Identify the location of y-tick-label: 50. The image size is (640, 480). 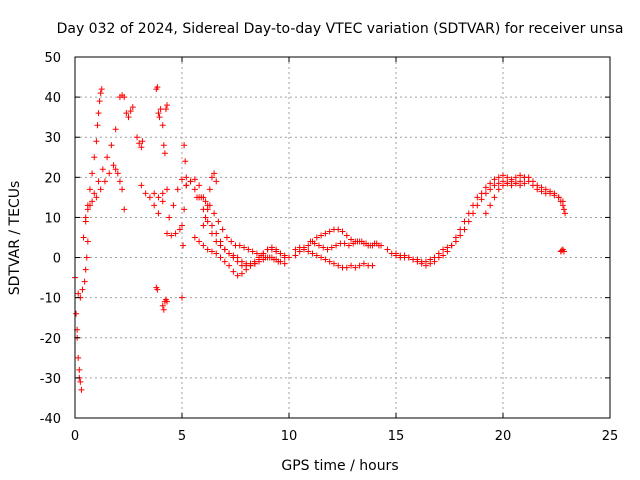
(52, 58).